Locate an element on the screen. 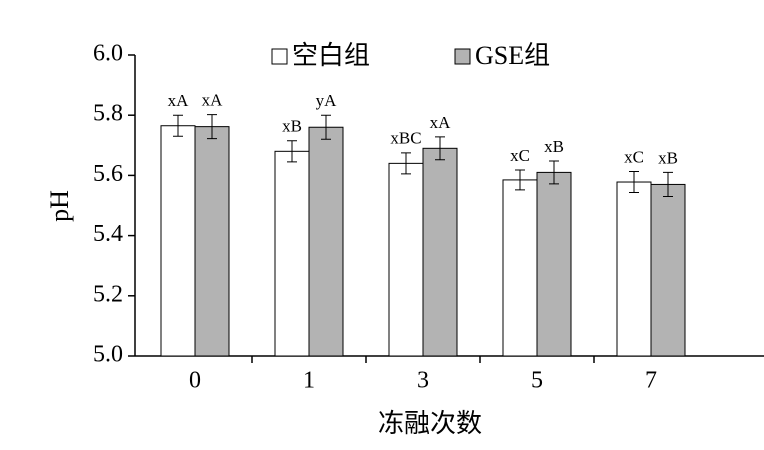 This screenshot has height=450, width=764. x-tick-label: 1 is located at coordinates (309, 381).